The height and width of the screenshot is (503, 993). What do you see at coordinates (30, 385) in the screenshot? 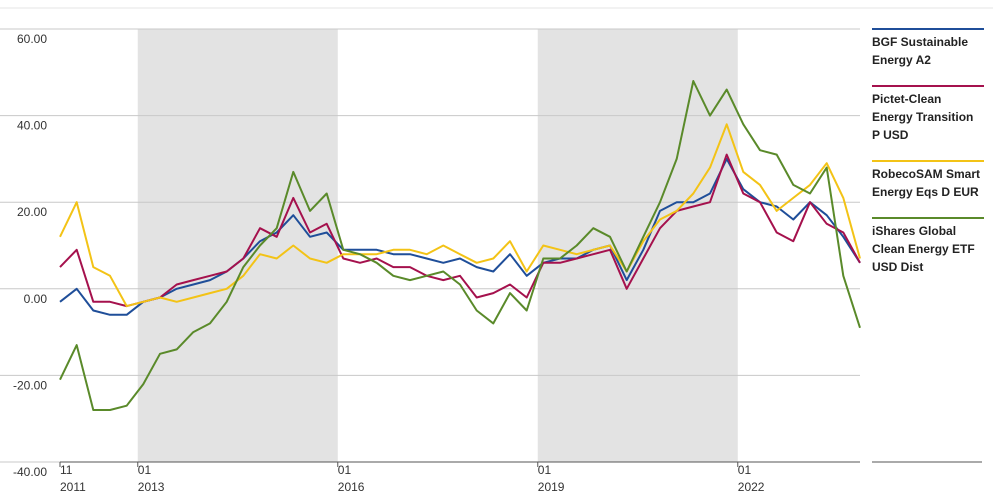
I see `y-tick-label: -20.00` at bounding box center [30, 385].